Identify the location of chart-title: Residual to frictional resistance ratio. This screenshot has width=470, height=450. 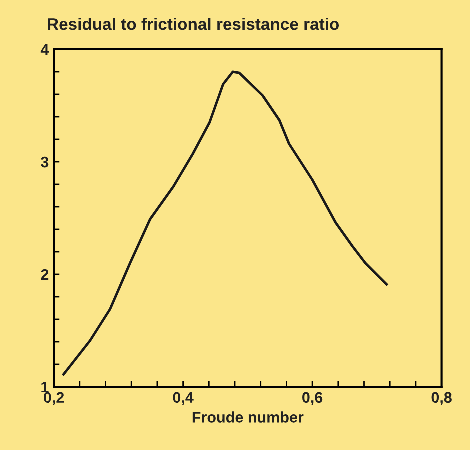
(194, 24).